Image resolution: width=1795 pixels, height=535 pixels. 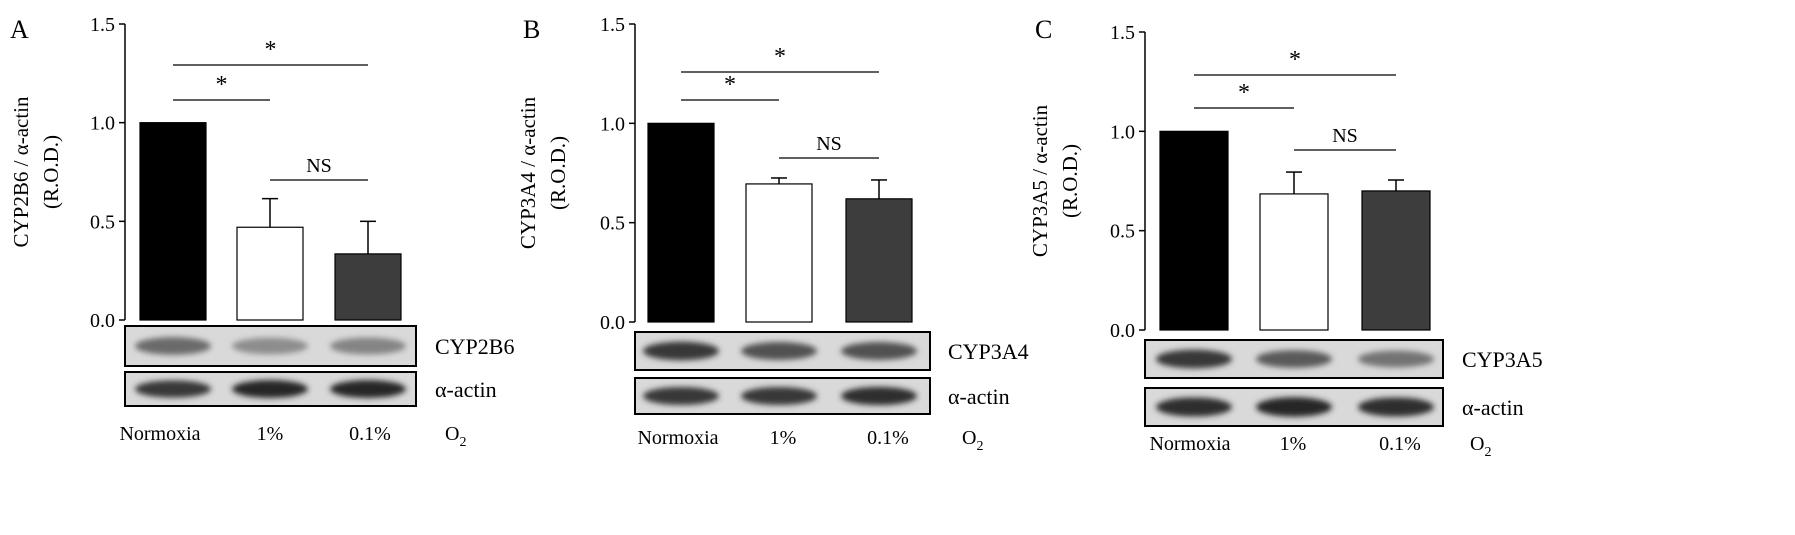 What do you see at coordinates (1040, 180) in the screenshot?
I see `y-axis-label: CYP3A5 / α-actin` at bounding box center [1040, 180].